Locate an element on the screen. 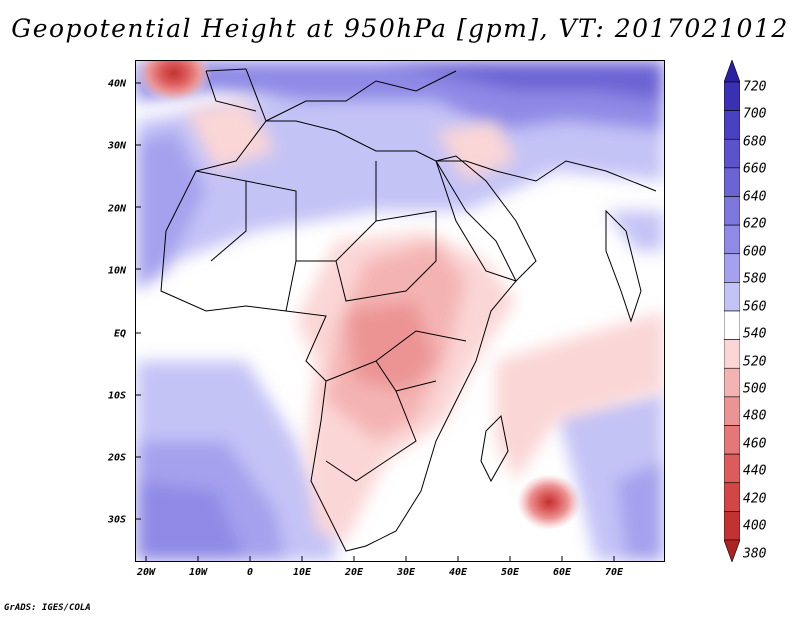 This screenshot has width=800, height=618. lon-label-0: 0 is located at coordinates (250, 572).